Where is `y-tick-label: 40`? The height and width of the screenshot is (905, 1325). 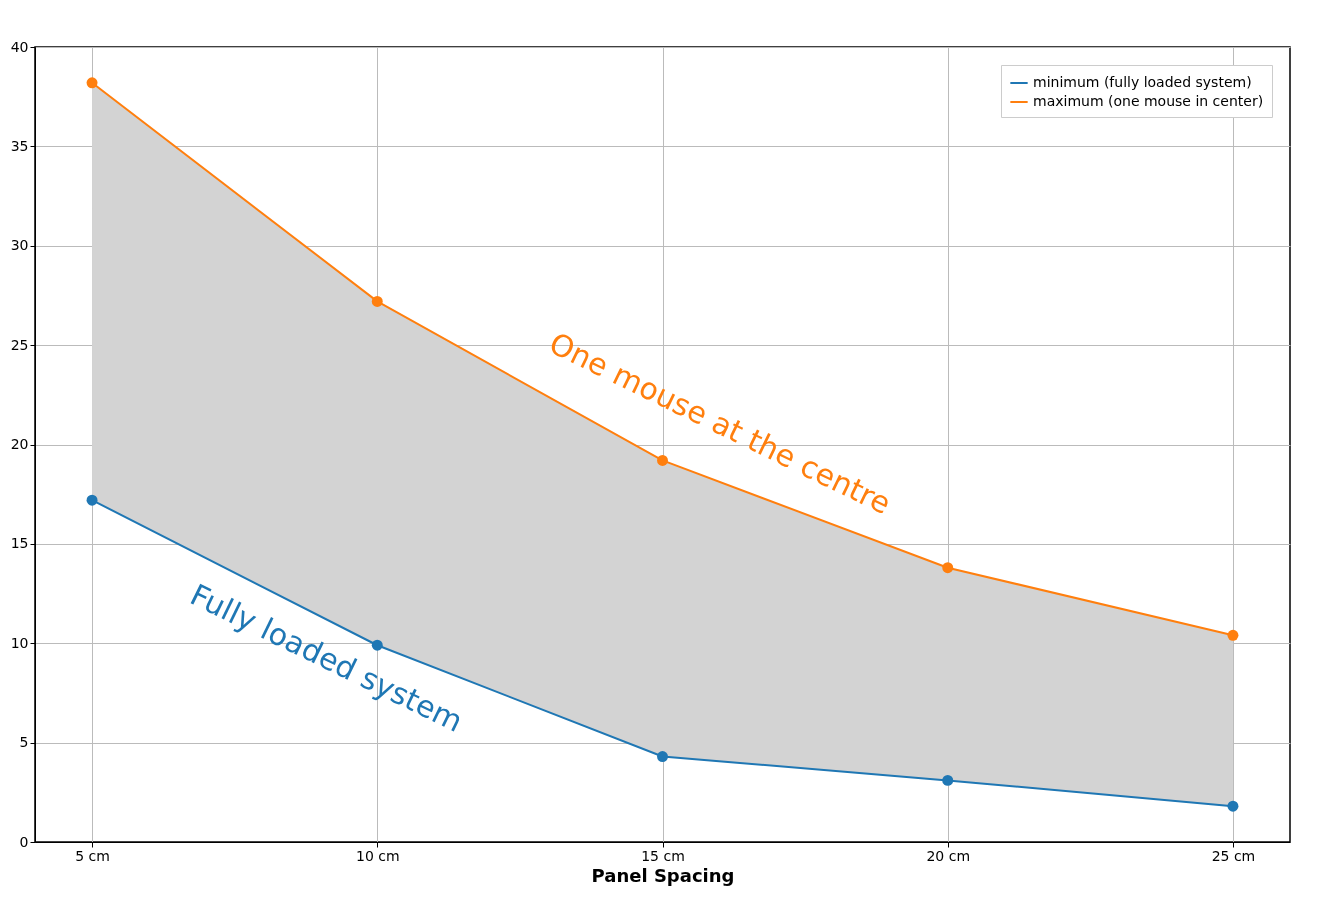
y-tick-label: 40 is located at coordinates (19, 46).